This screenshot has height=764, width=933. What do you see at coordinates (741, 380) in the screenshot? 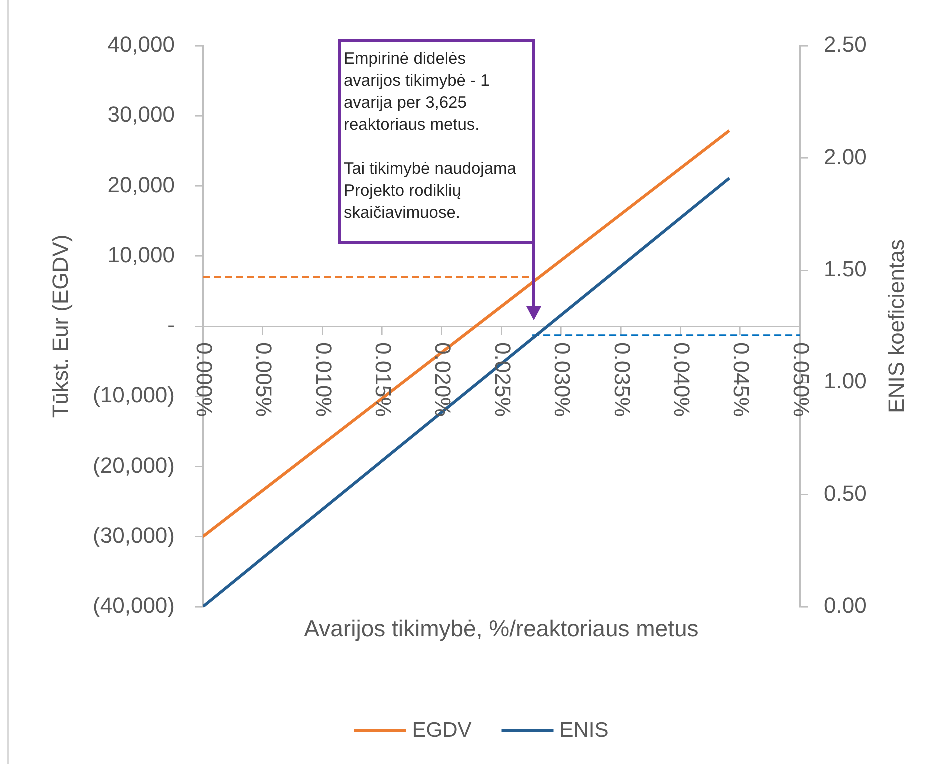
I see `x-tick-label: 0.045%` at bounding box center [741, 380].